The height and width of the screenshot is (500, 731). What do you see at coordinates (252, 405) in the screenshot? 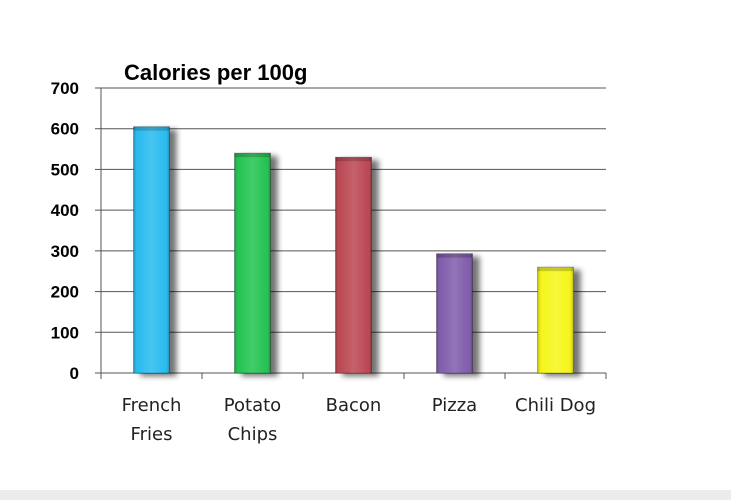
I see `x-category-label: Potato` at bounding box center [252, 405].